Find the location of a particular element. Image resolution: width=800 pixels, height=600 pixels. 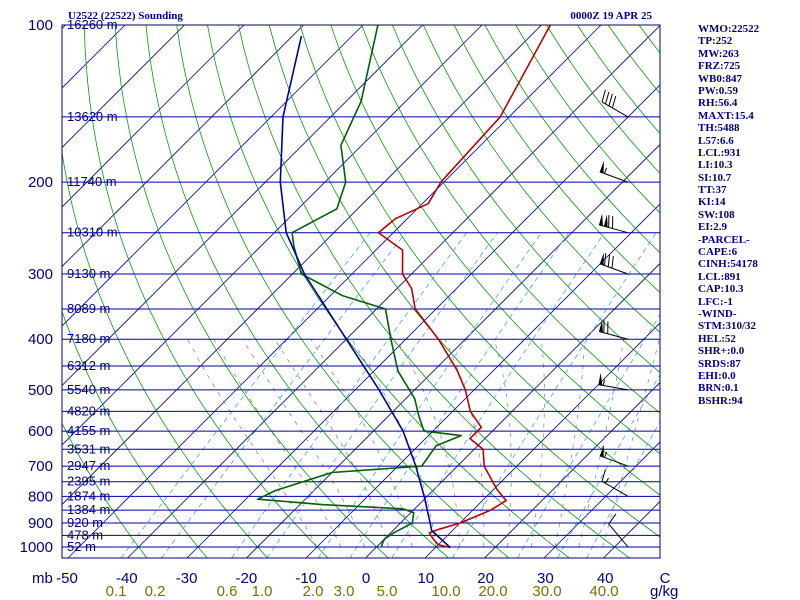

height-label: 16260 m is located at coordinates (92, 24).